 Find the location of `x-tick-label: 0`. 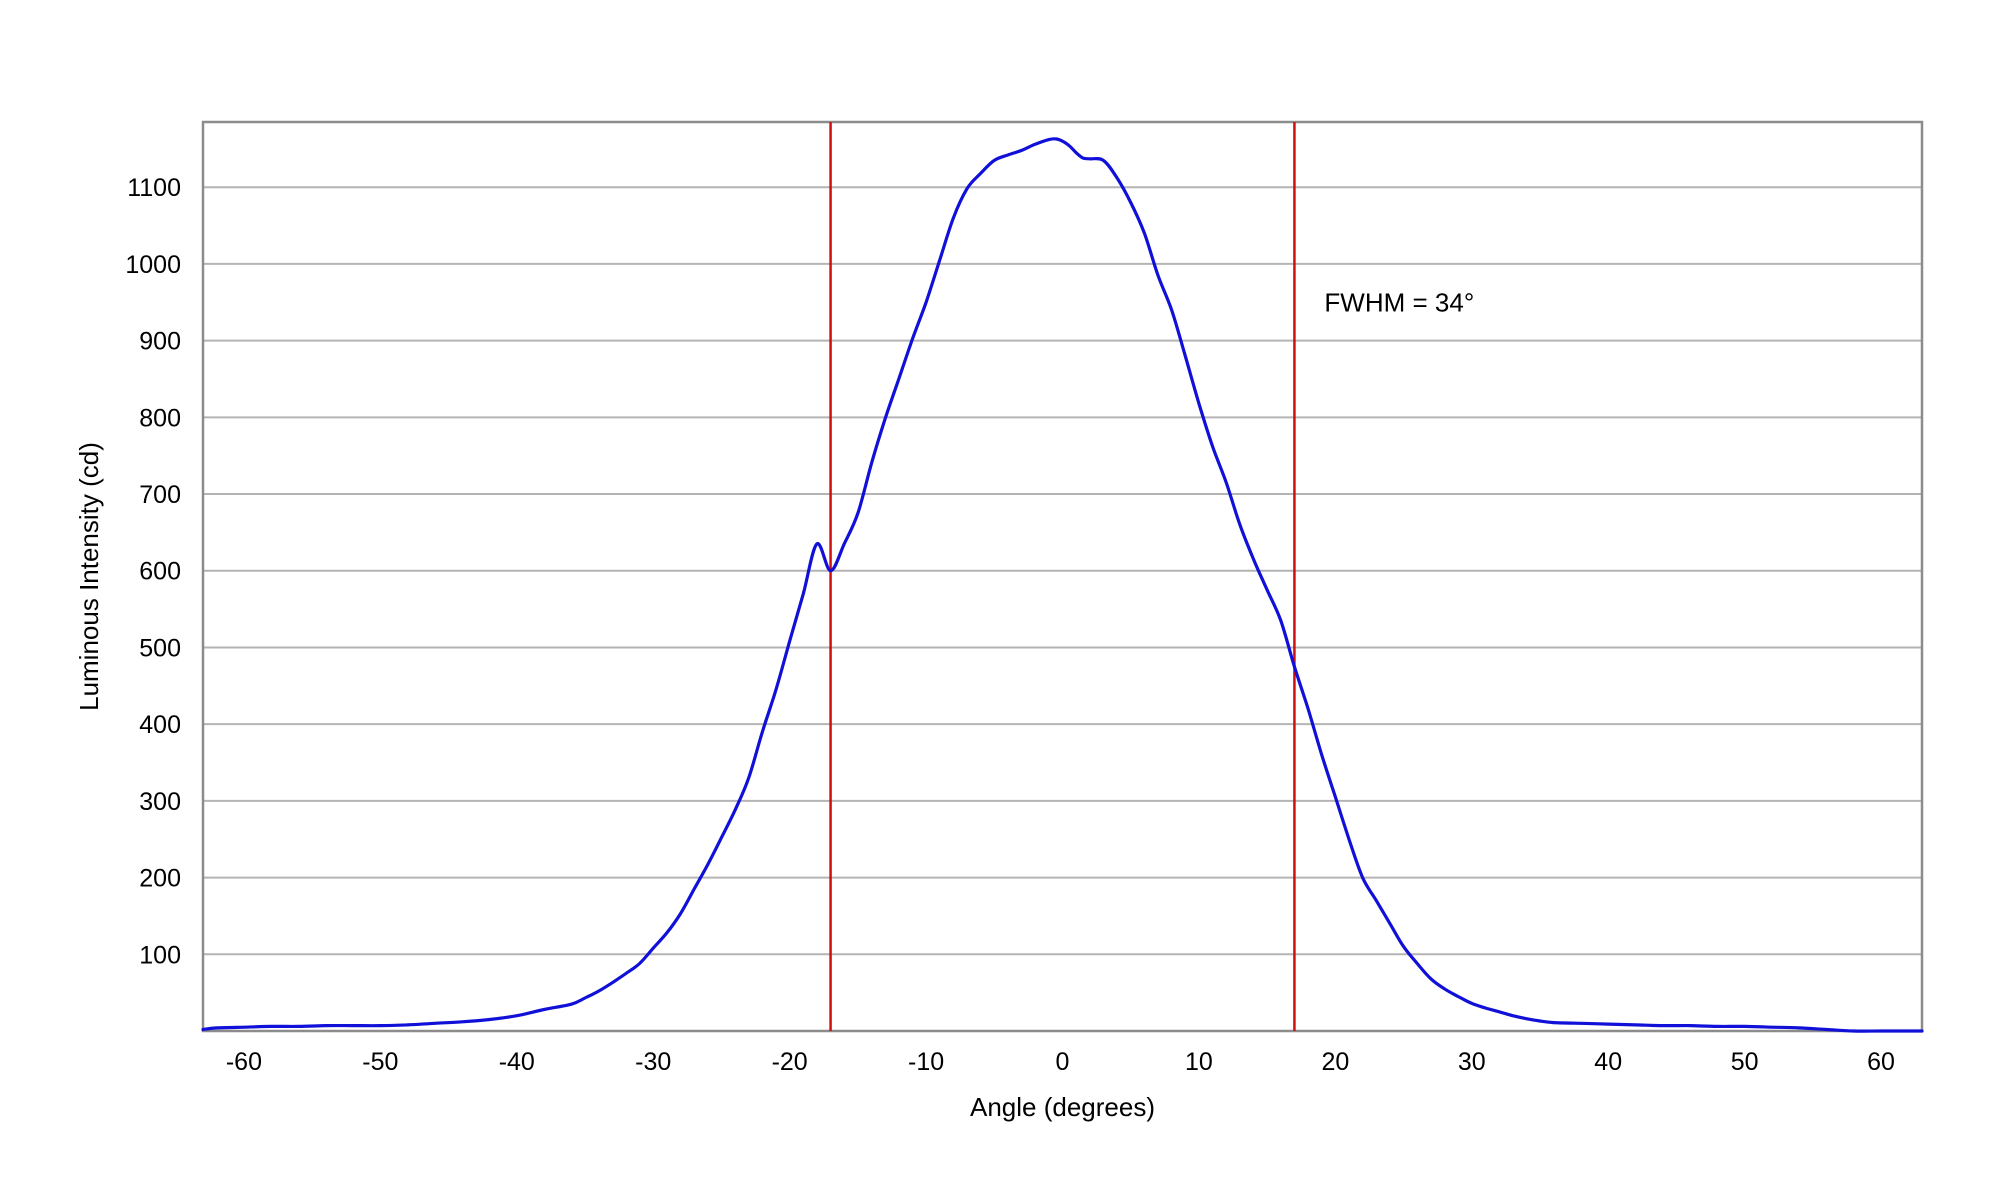

x-tick-label: 0 is located at coordinates (1063, 1062).